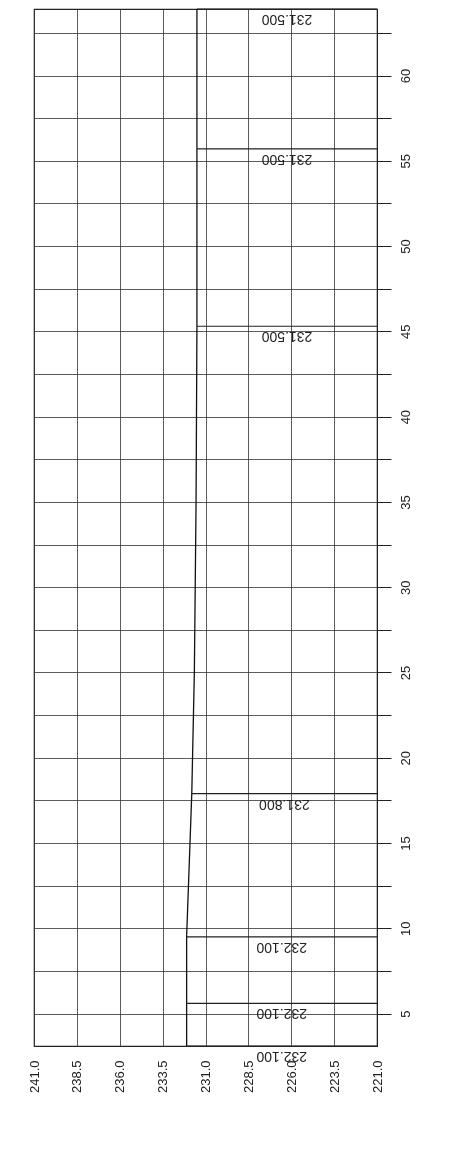 The width and height of the screenshot is (452, 1152). Describe the element at coordinates (405, 843) in the screenshot. I see `y-tick-label: 15` at that location.